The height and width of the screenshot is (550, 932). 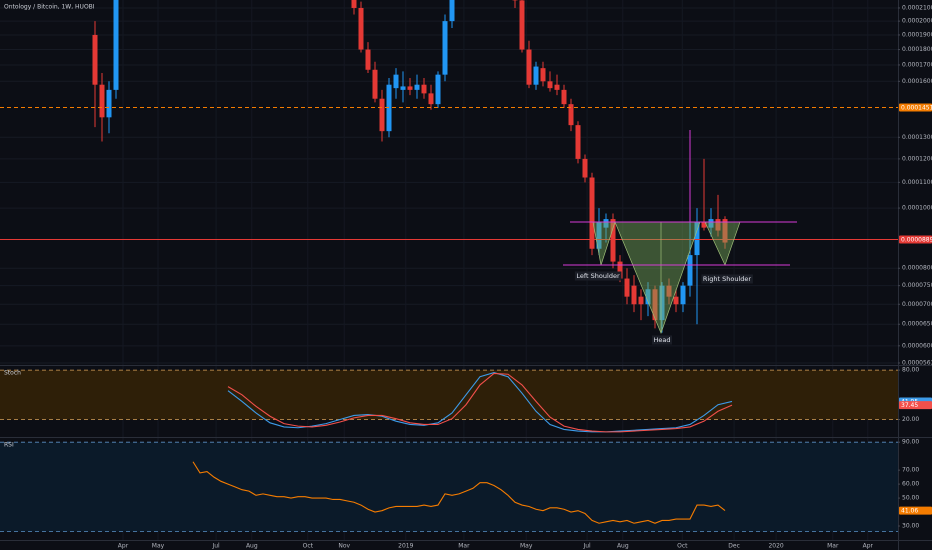 I want to click on x-tick-label: Jul, so click(x=215, y=546).